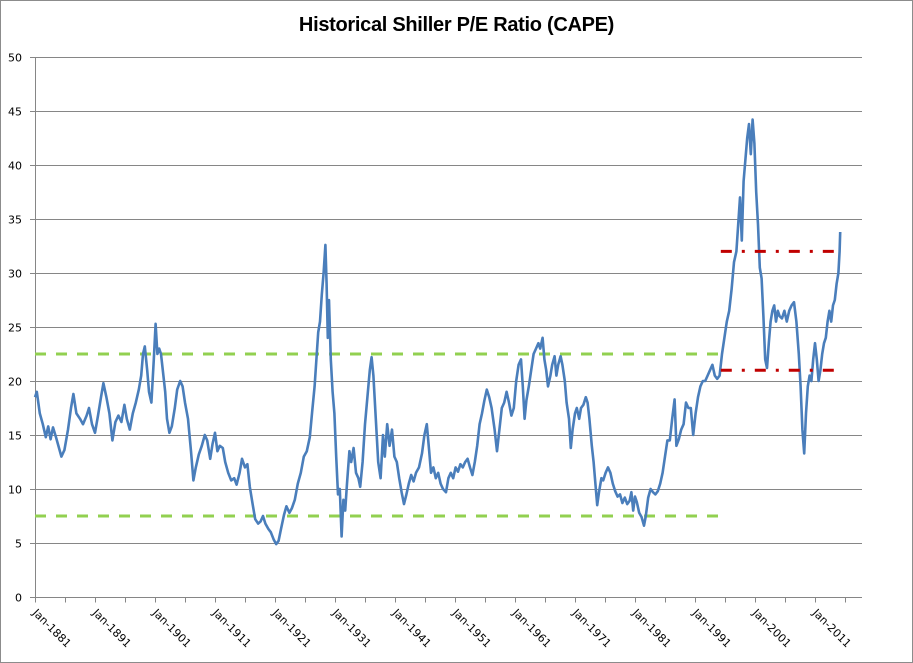  I want to click on x-tick-label: Jan-1941, so click(411, 628).